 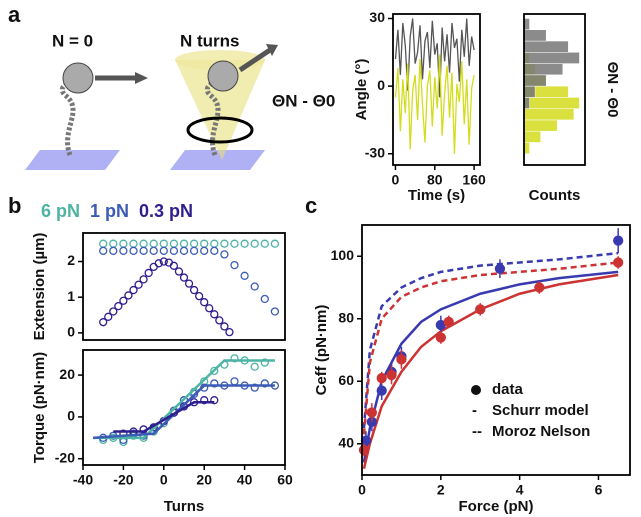 What do you see at coordinates (71, 296) in the screenshot?
I see `y-tick-label: 1` at bounding box center [71, 296].